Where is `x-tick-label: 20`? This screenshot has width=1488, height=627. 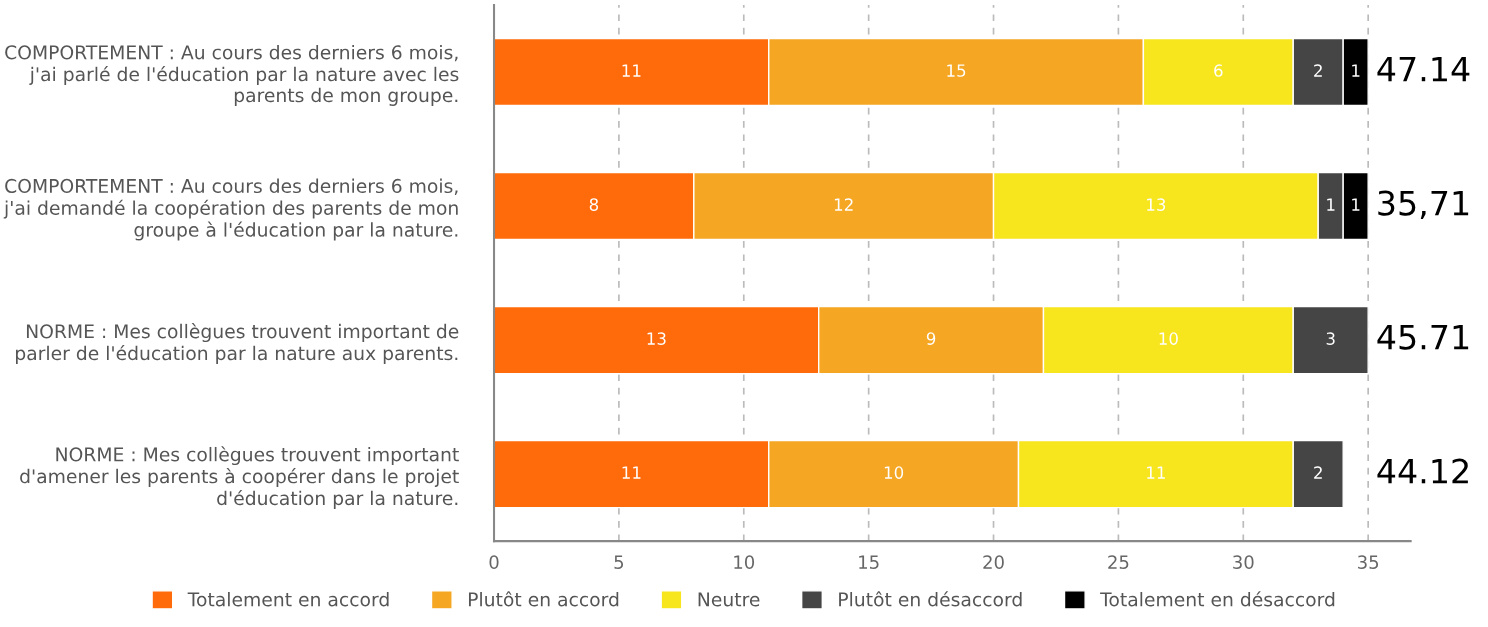 x-tick-label: 20 is located at coordinates (993, 562).